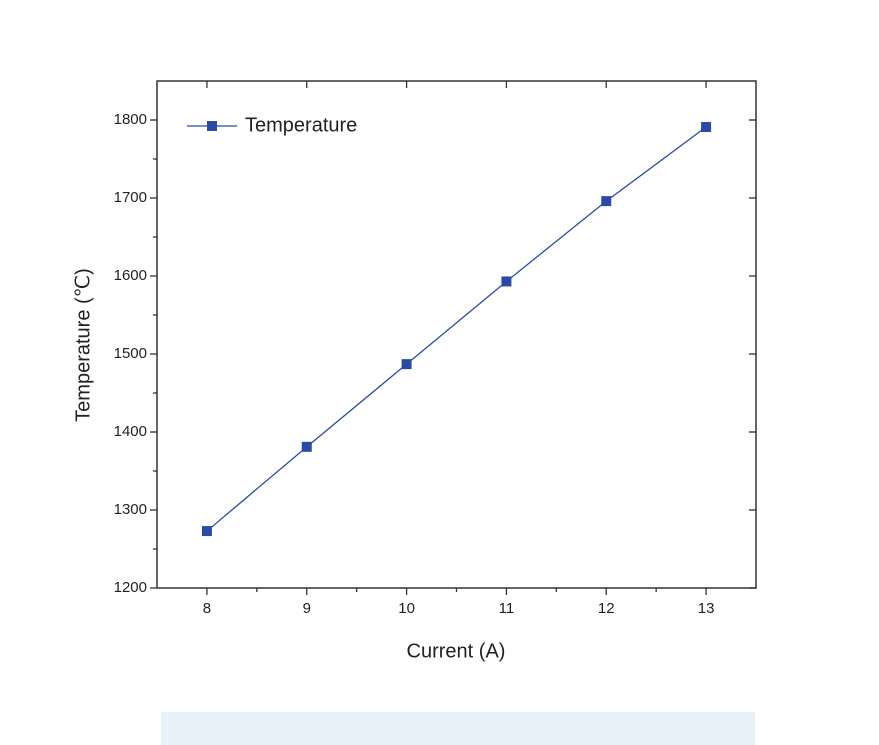 The image size is (879, 745). Describe the element at coordinates (706, 608) in the screenshot. I see `x-tick-label: 13` at that location.